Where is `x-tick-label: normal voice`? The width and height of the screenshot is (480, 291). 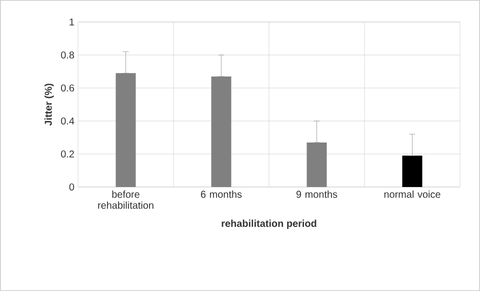 x-tick-label: normal voice is located at coordinates (412, 194).